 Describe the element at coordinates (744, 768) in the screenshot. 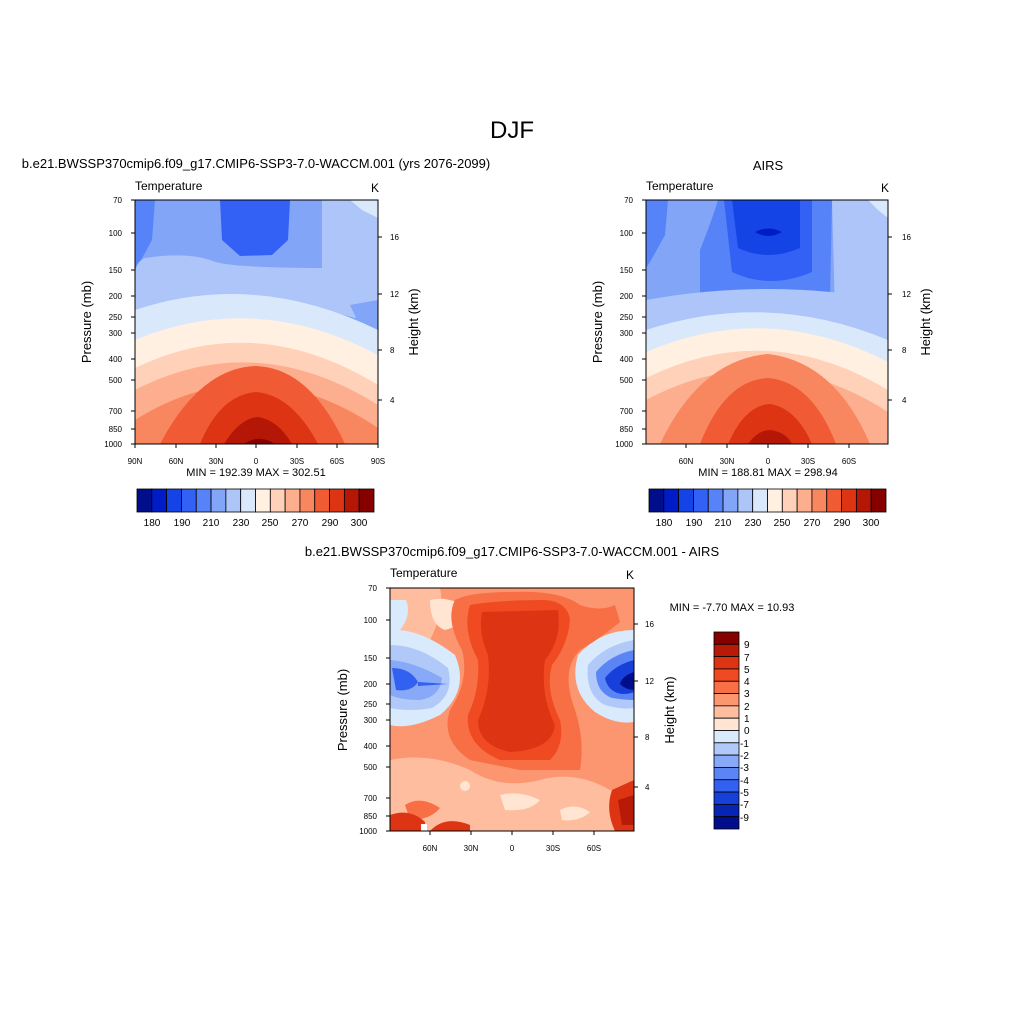

I see `colorbar-label: -3` at that location.